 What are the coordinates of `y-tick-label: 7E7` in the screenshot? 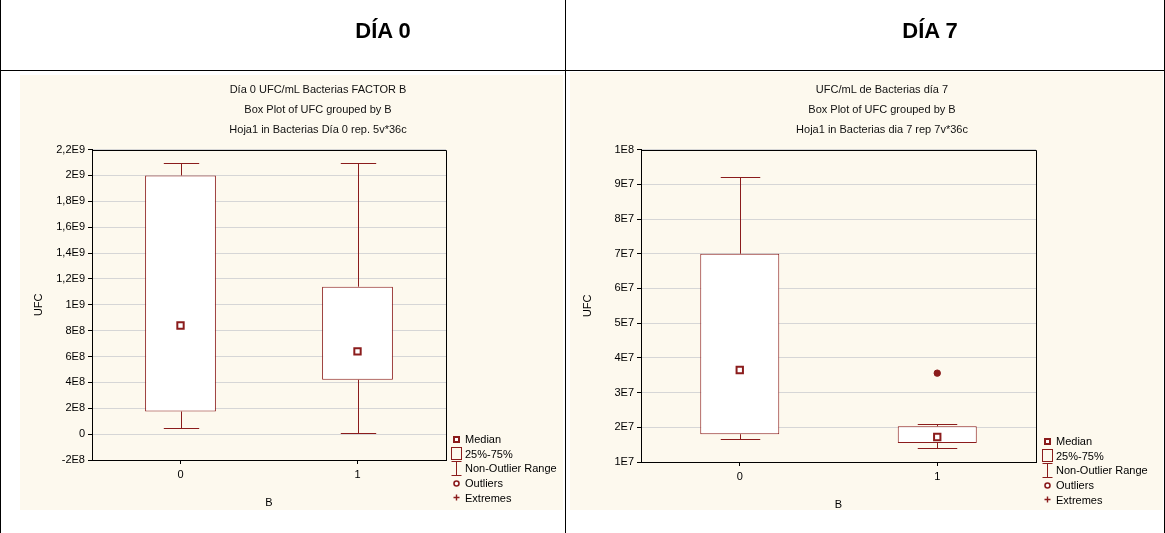 It's located at (624, 252).